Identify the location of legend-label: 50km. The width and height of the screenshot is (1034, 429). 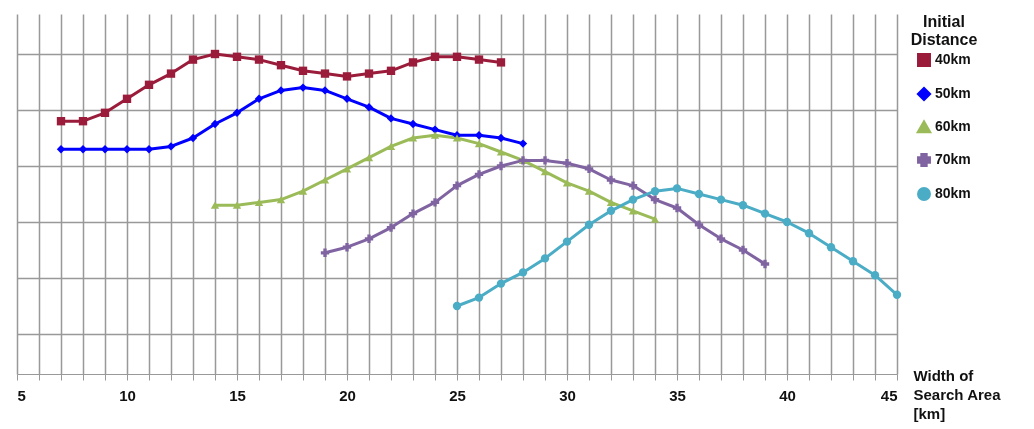
(953, 93).